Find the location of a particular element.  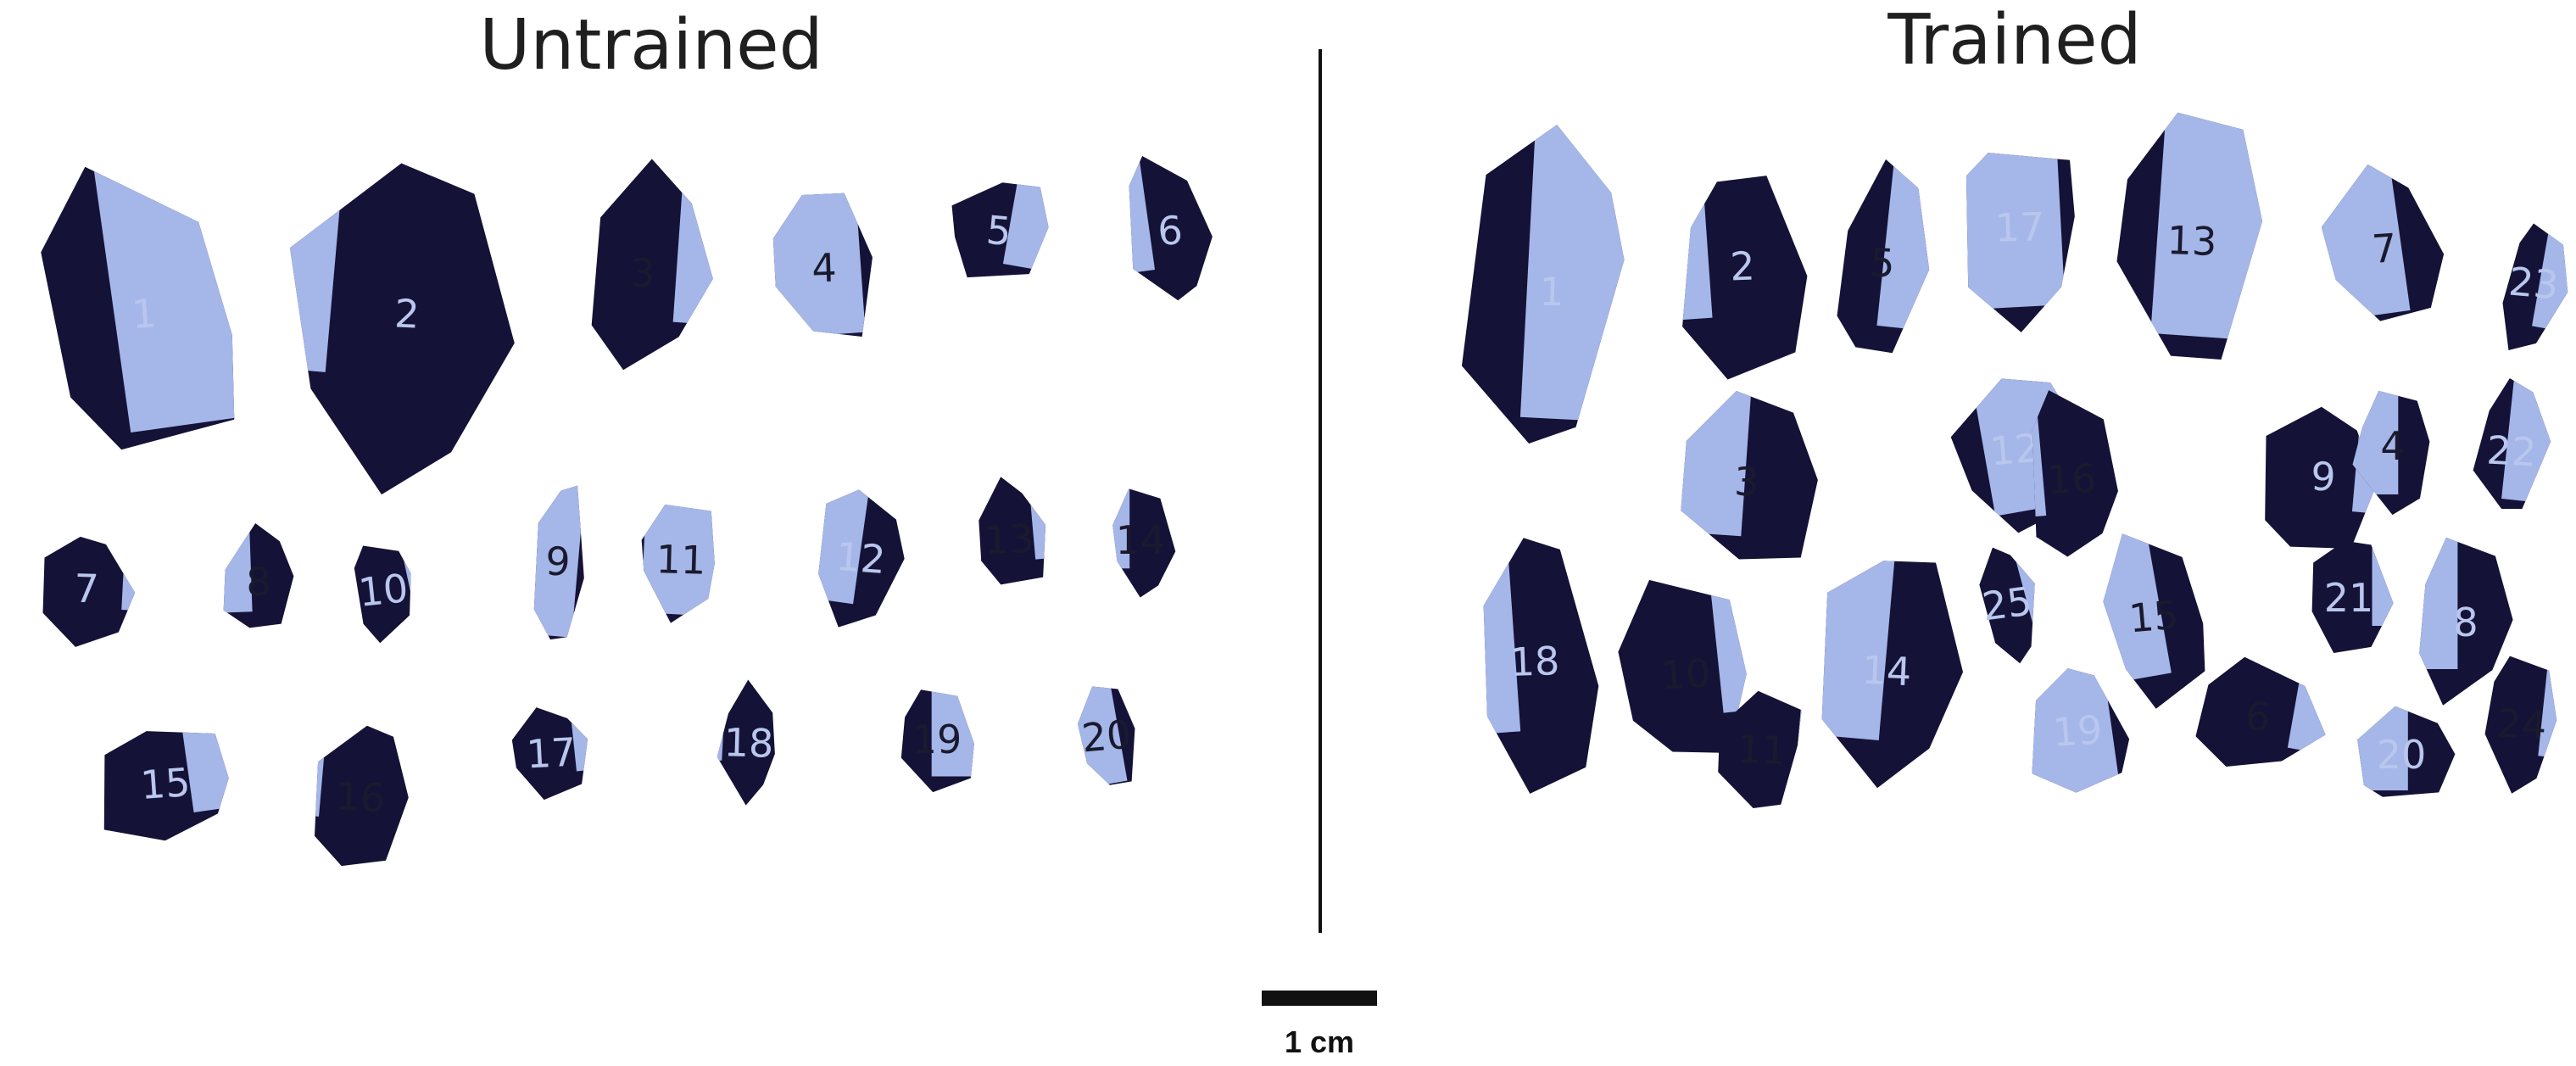

untrained-flake-2: 2 is located at coordinates (392, 324).